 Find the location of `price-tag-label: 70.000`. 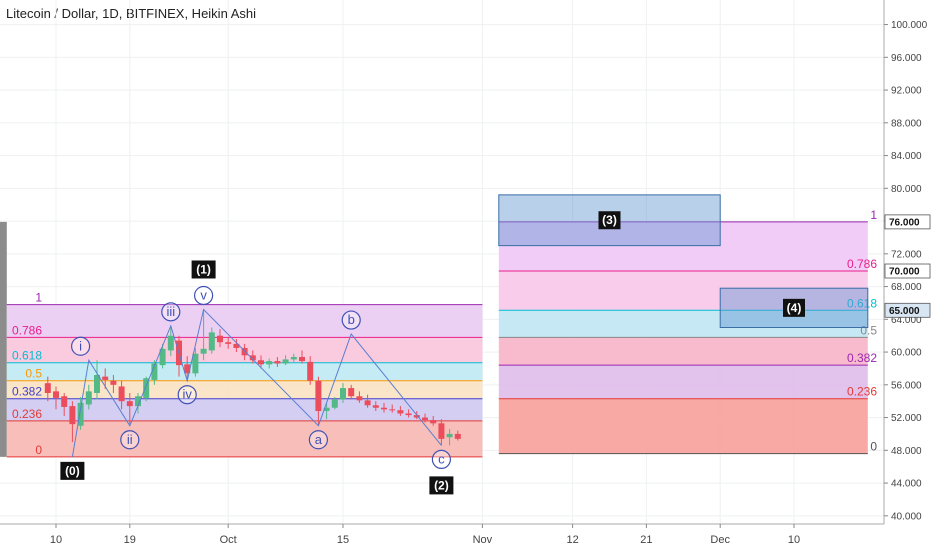

price-tag-label: 70.000 is located at coordinates (904, 272).